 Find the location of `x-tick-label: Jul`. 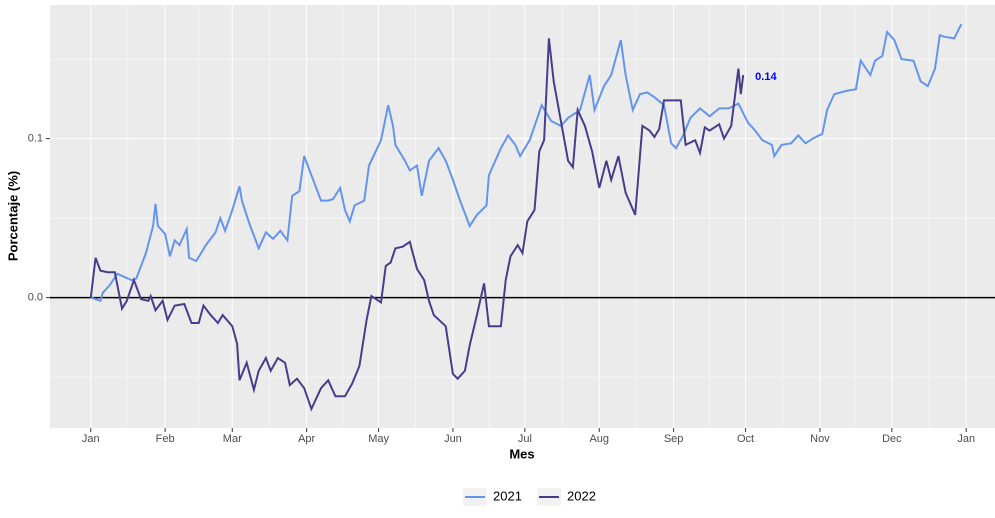

x-tick-label: Jul is located at coordinates (525, 439).